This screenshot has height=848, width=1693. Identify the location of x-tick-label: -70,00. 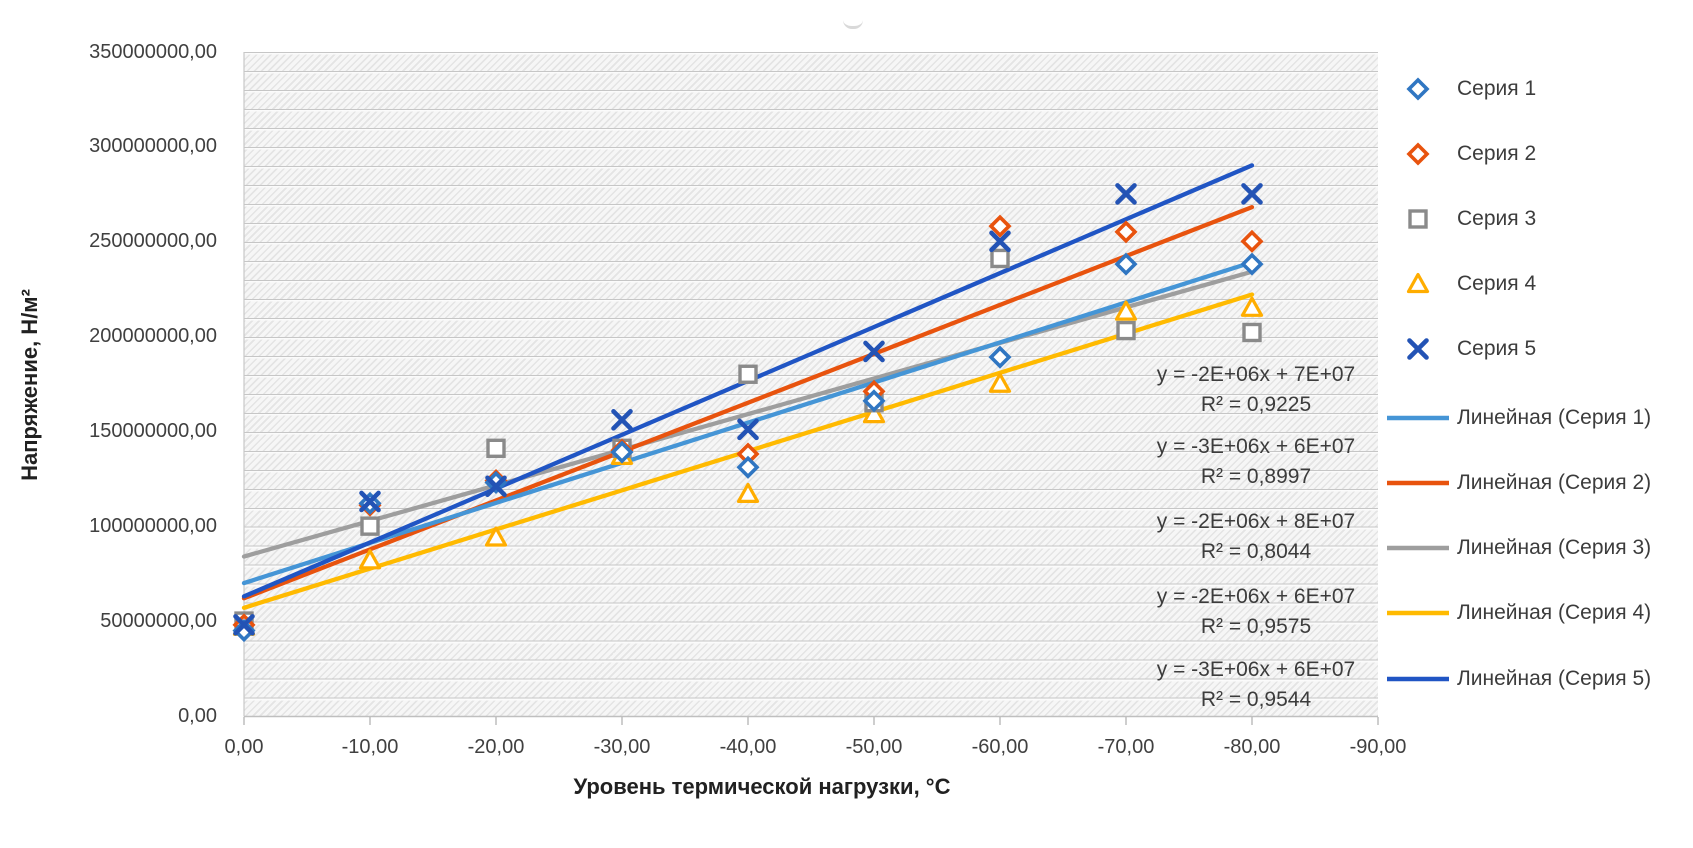
(1126, 747).